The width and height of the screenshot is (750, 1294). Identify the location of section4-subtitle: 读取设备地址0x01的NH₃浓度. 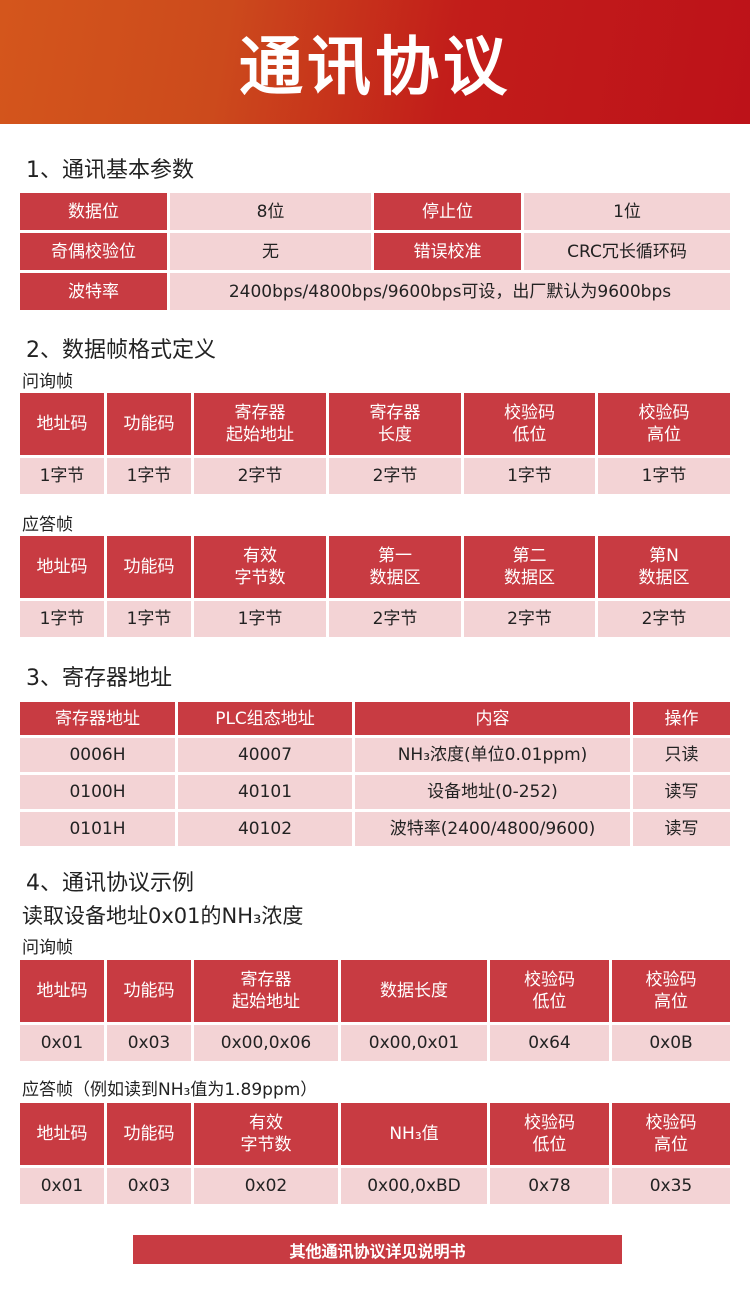
(163, 916).